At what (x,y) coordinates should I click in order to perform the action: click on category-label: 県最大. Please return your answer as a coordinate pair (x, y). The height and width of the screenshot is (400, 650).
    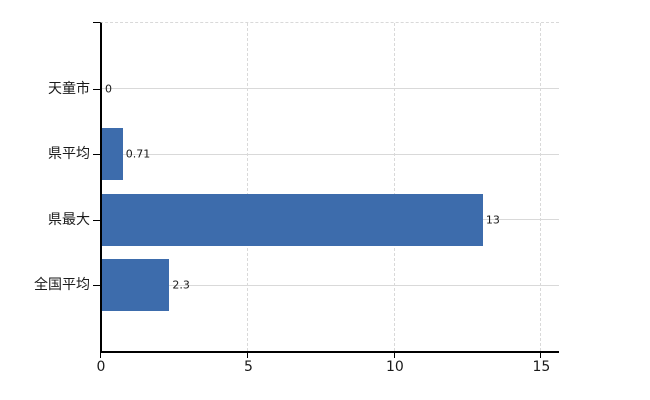
    Looking at the image, I should click on (69, 219).